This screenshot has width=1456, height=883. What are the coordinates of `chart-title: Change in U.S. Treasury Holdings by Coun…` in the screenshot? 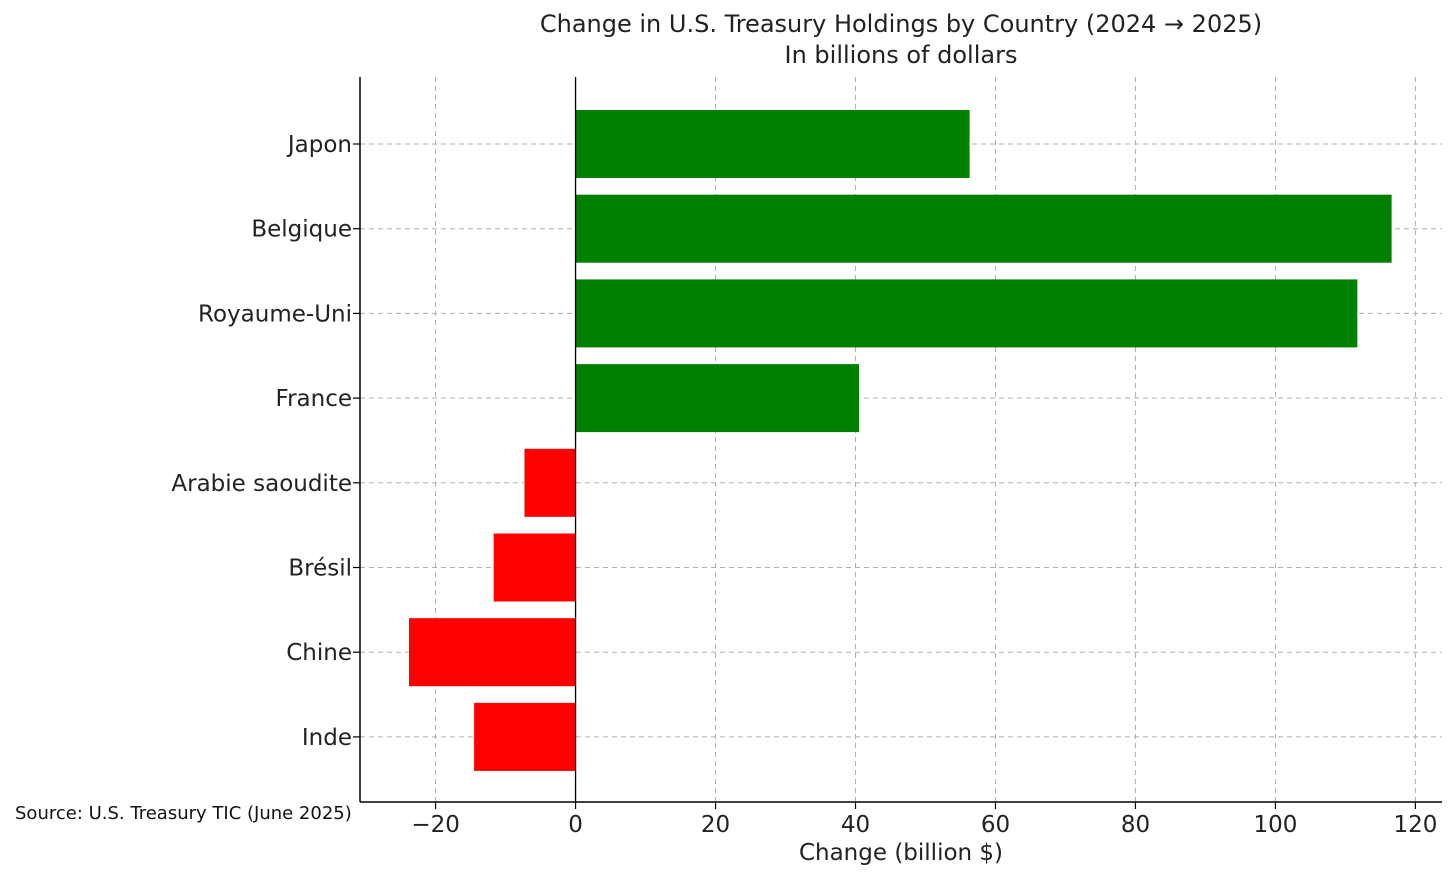 It's located at (901, 24).